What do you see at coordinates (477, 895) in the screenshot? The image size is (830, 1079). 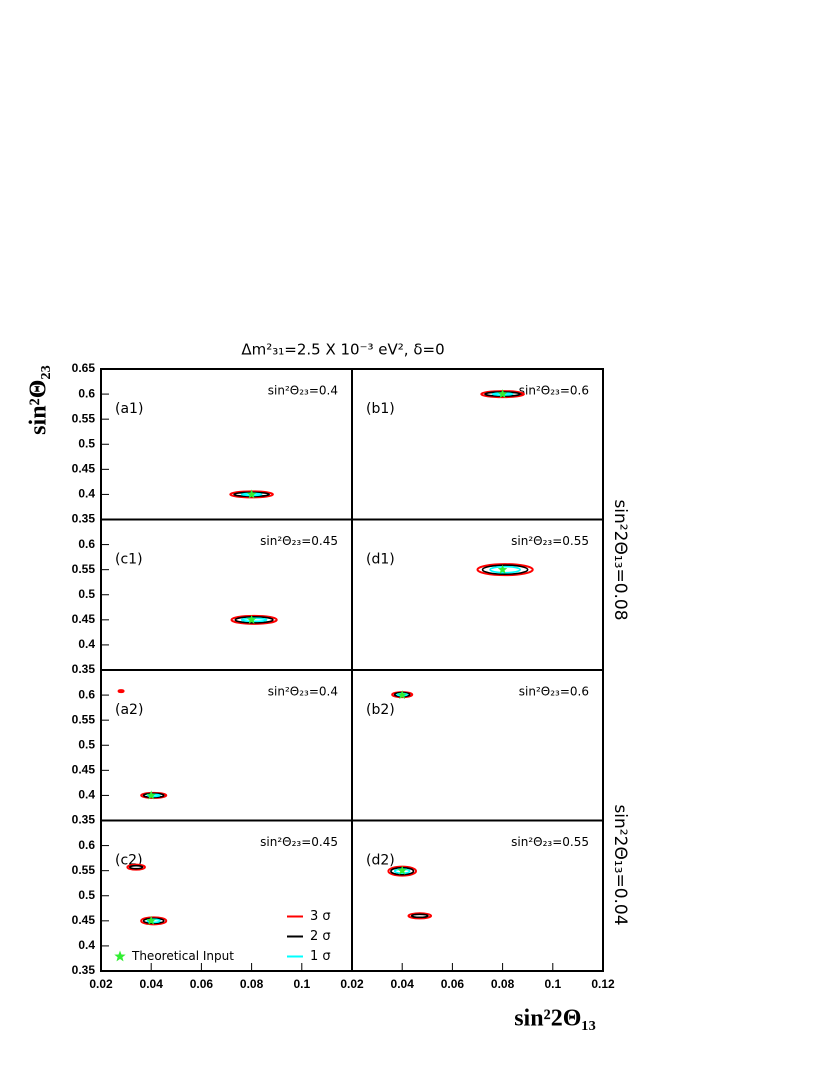 I see `panel-frame` at bounding box center [477, 895].